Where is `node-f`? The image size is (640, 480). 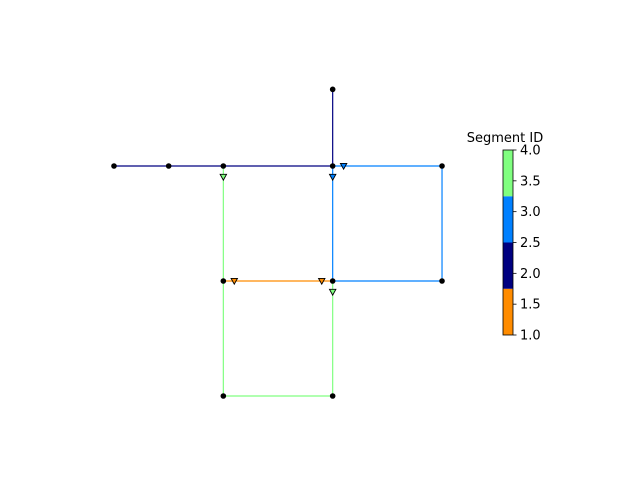
node-f is located at coordinates (332, 89).